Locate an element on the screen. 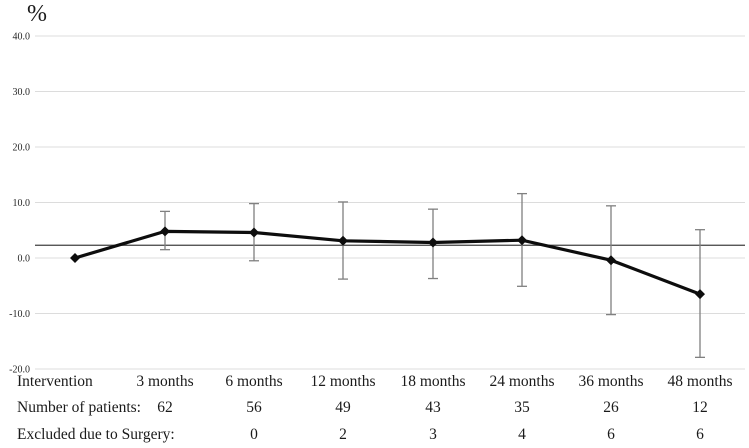  y-tick-label: -10.0 is located at coordinates (19, 314).